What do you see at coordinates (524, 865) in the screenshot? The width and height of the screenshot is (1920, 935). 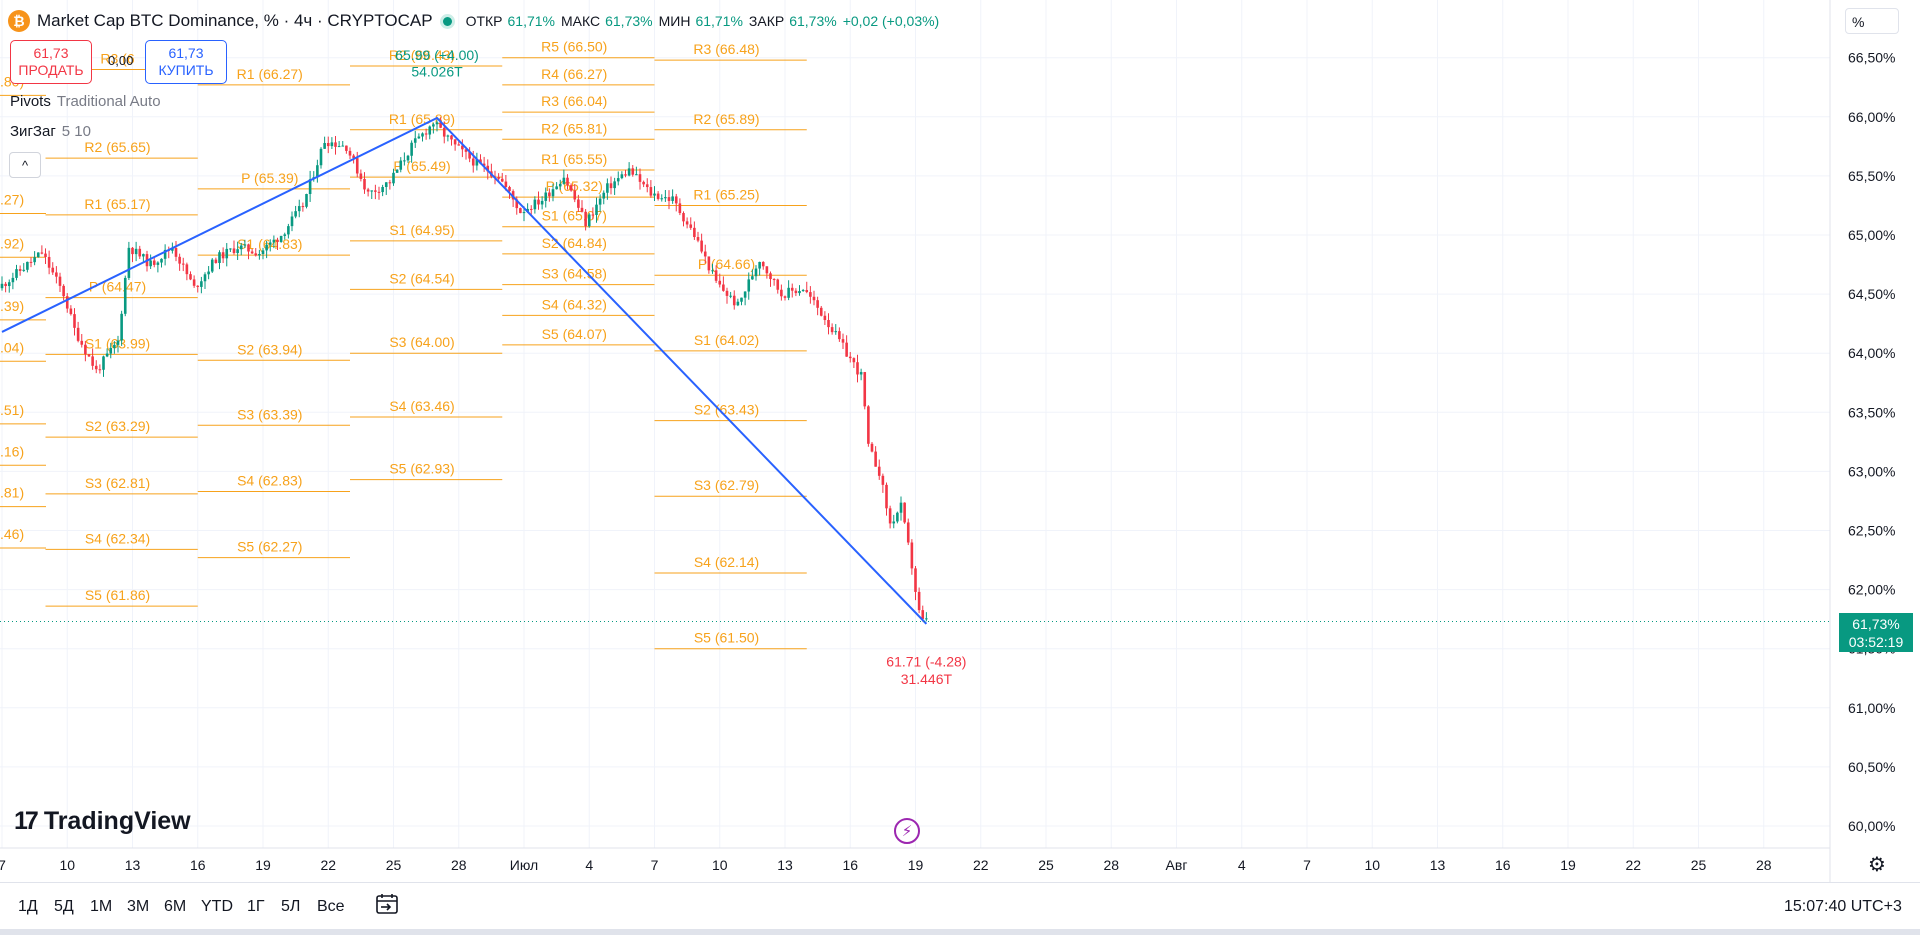 I see `x-tick-label: Июл` at bounding box center [524, 865].